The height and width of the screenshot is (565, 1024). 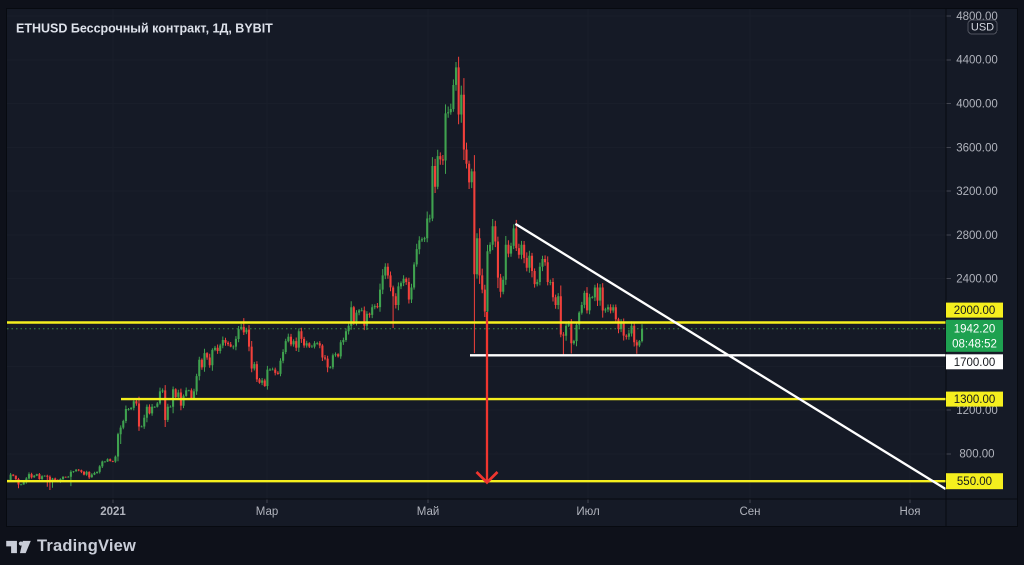 What do you see at coordinates (976, 455) in the screenshot?
I see `svg-text: 800.00` at bounding box center [976, 455].